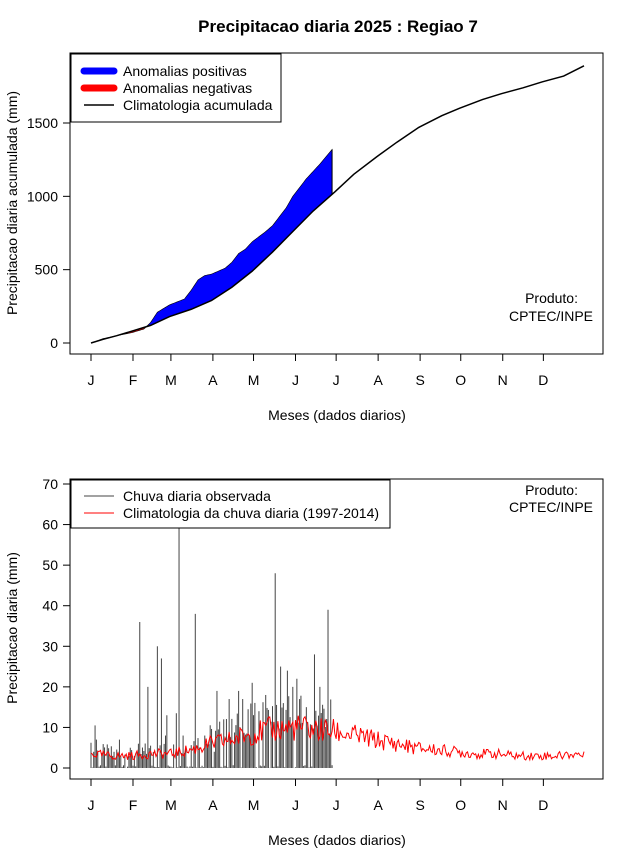 The width and height of the screenshot is (640, 855). I want to click on x-axis-label: Meses (dados diarios), so click(337, 415).